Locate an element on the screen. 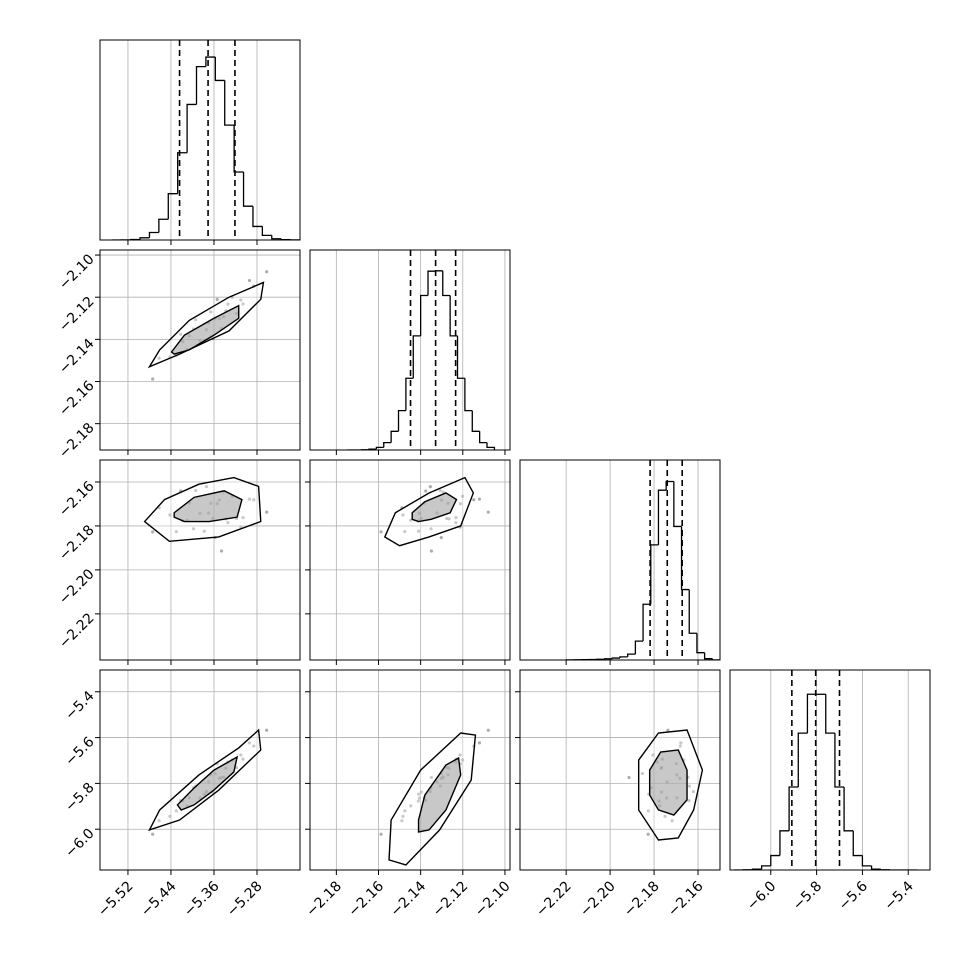 The height and width of the screenshot is (974, 970). y-tick-label: −5.4 is located at coordinates (79, 705).